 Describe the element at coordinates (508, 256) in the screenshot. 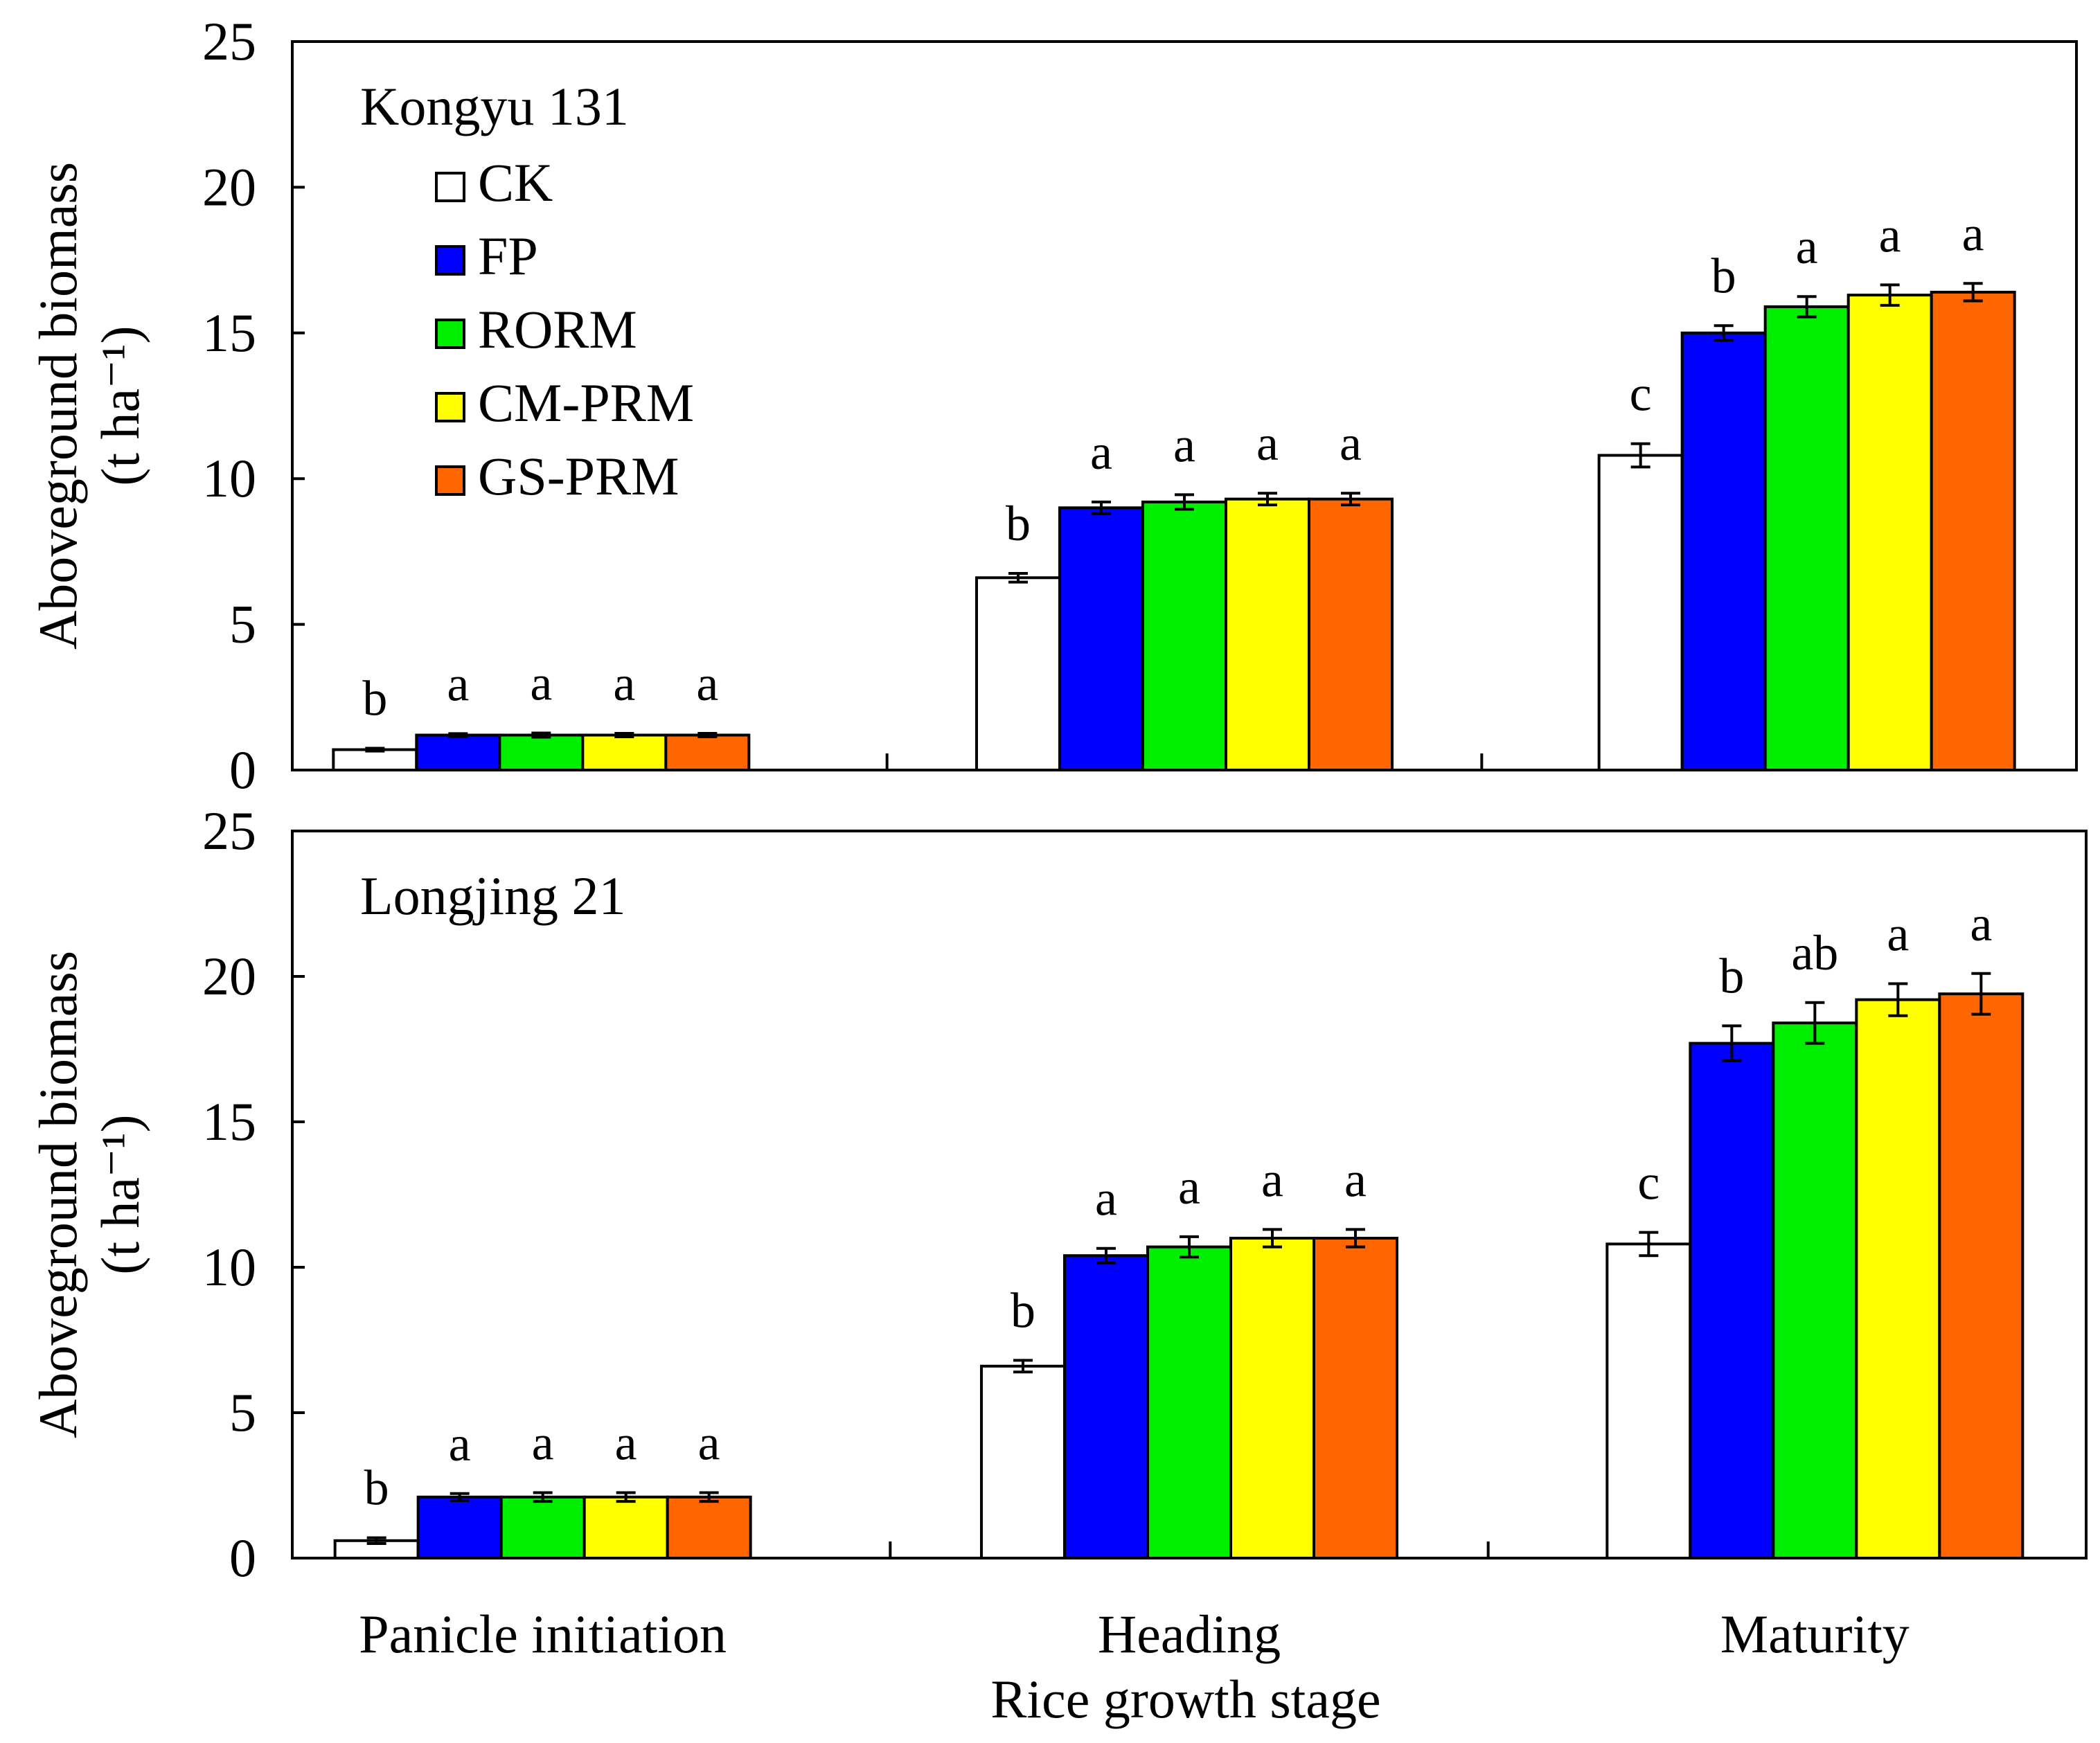

I see `legend-label: FP` at that location.